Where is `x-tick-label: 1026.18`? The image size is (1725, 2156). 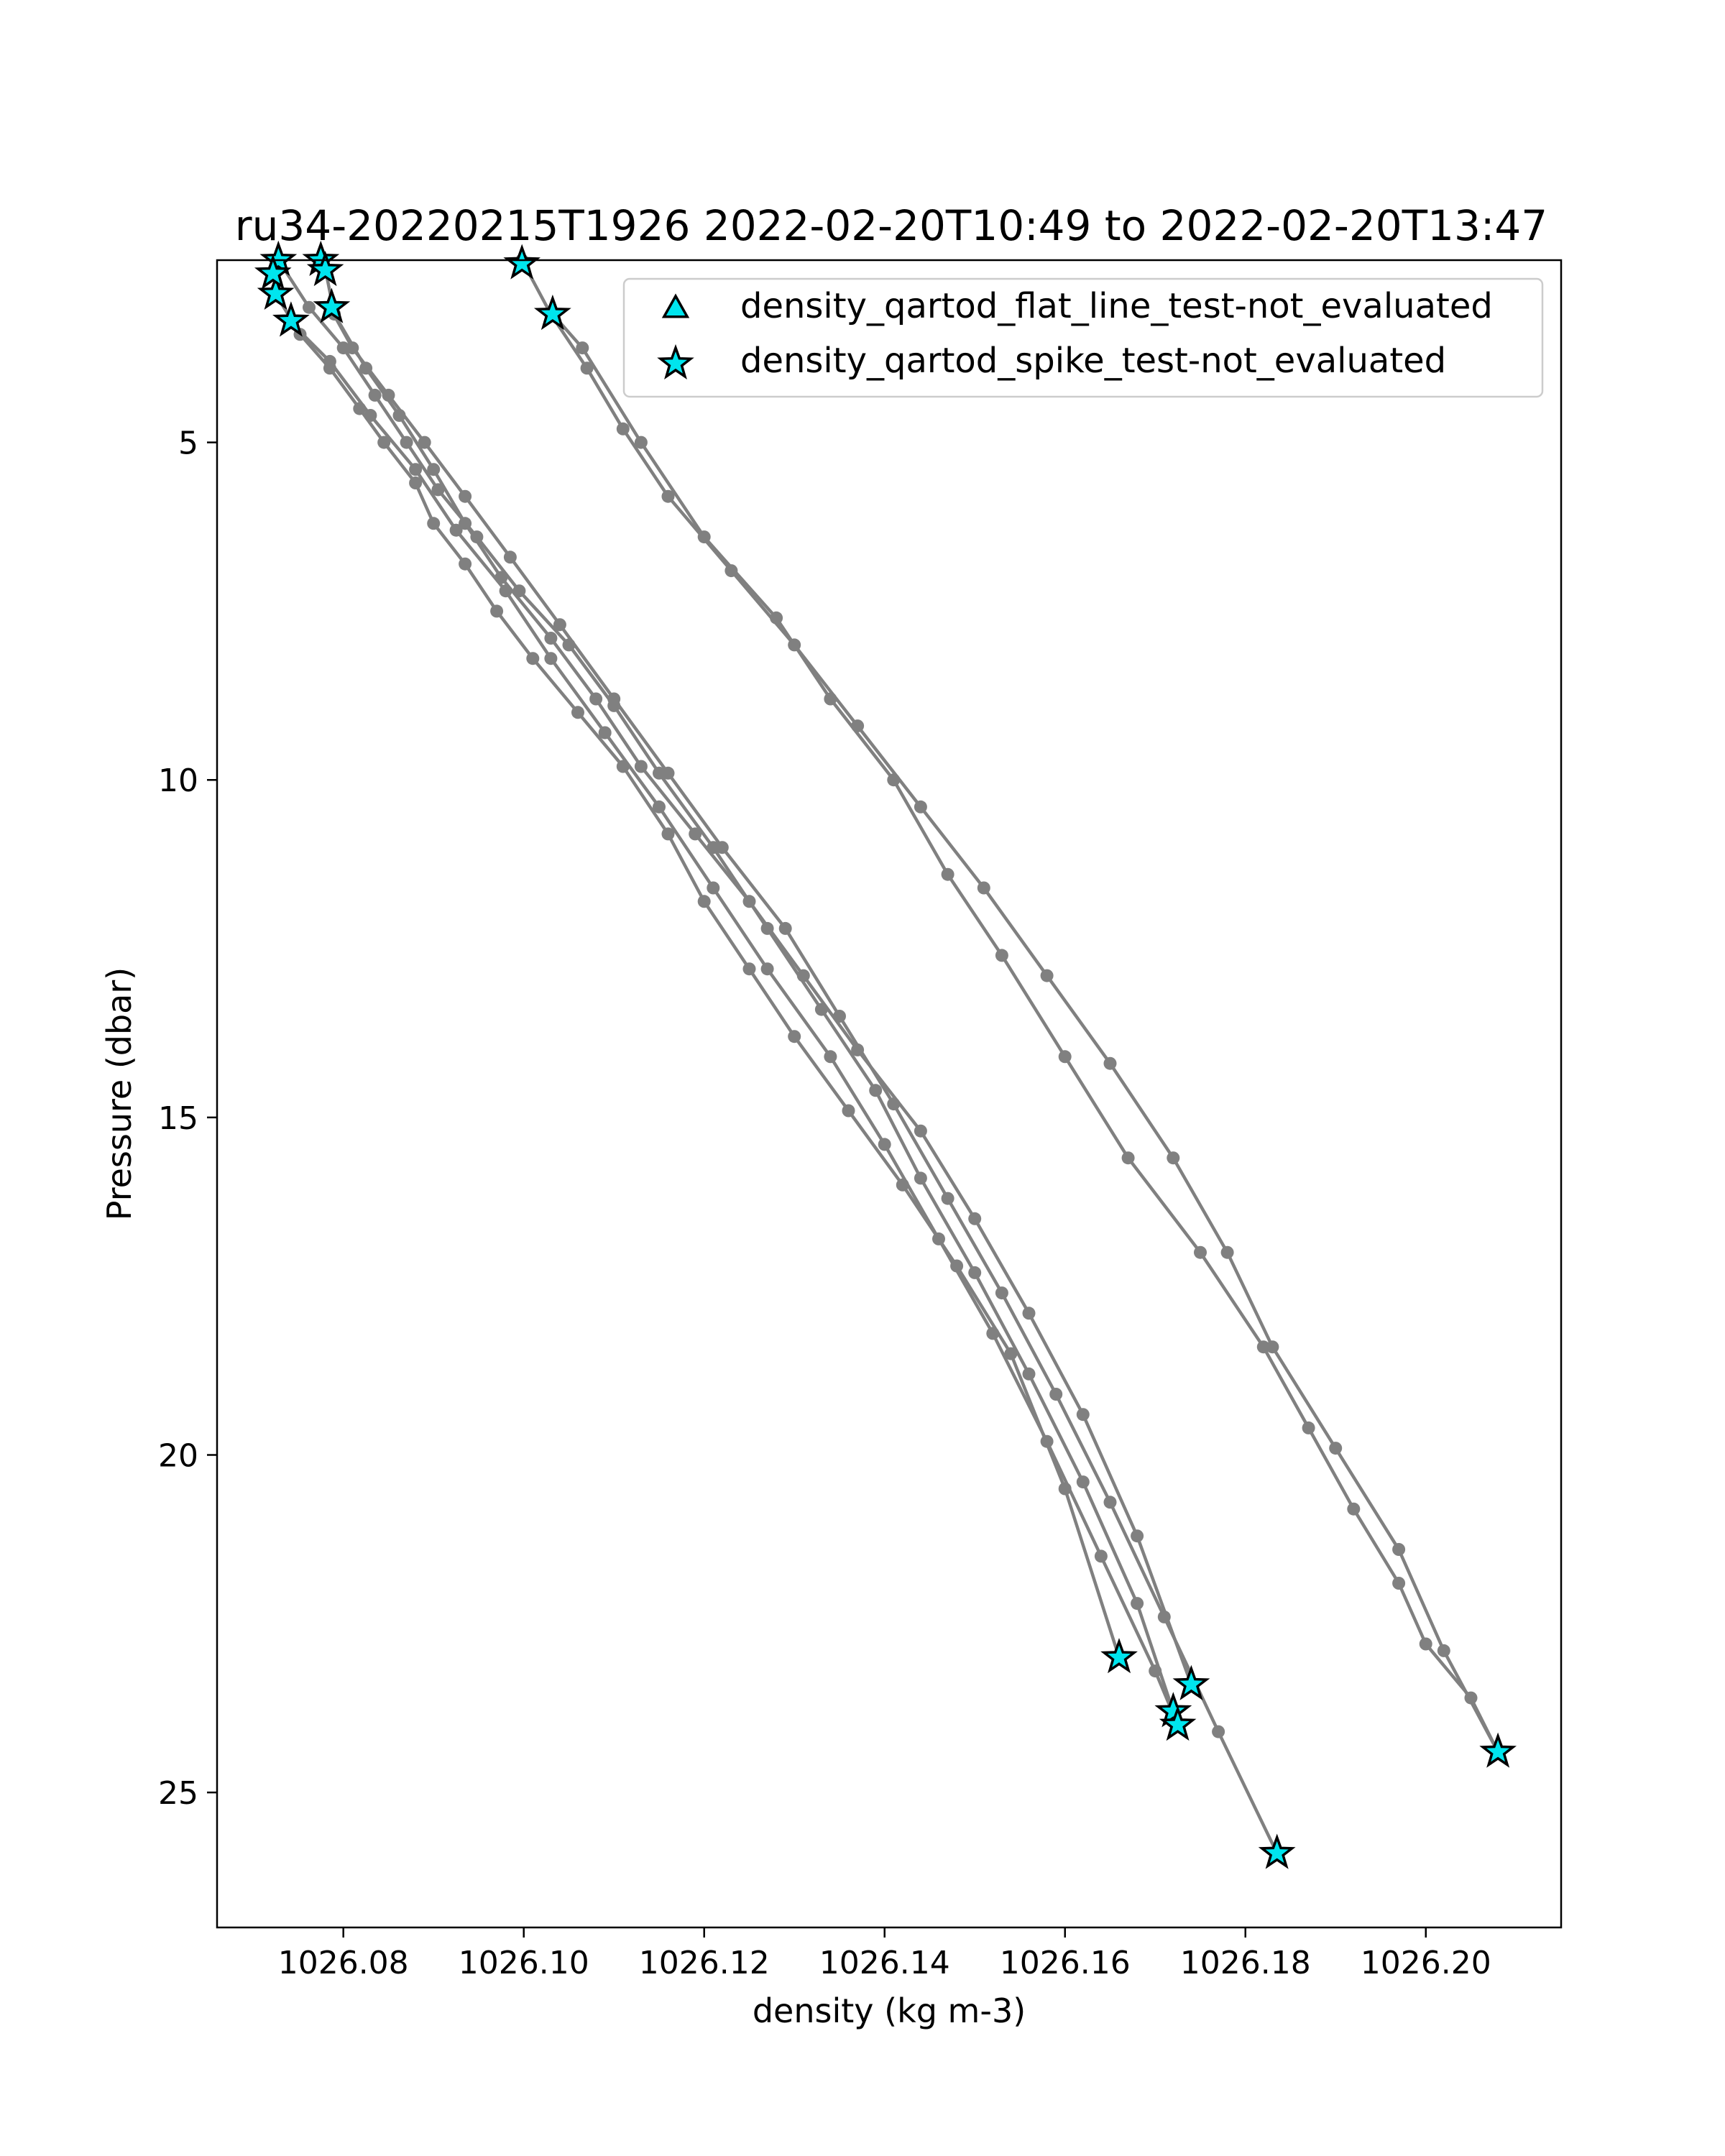 x-tick-label: 1026.18 is located at coordinates (1245, 1963).